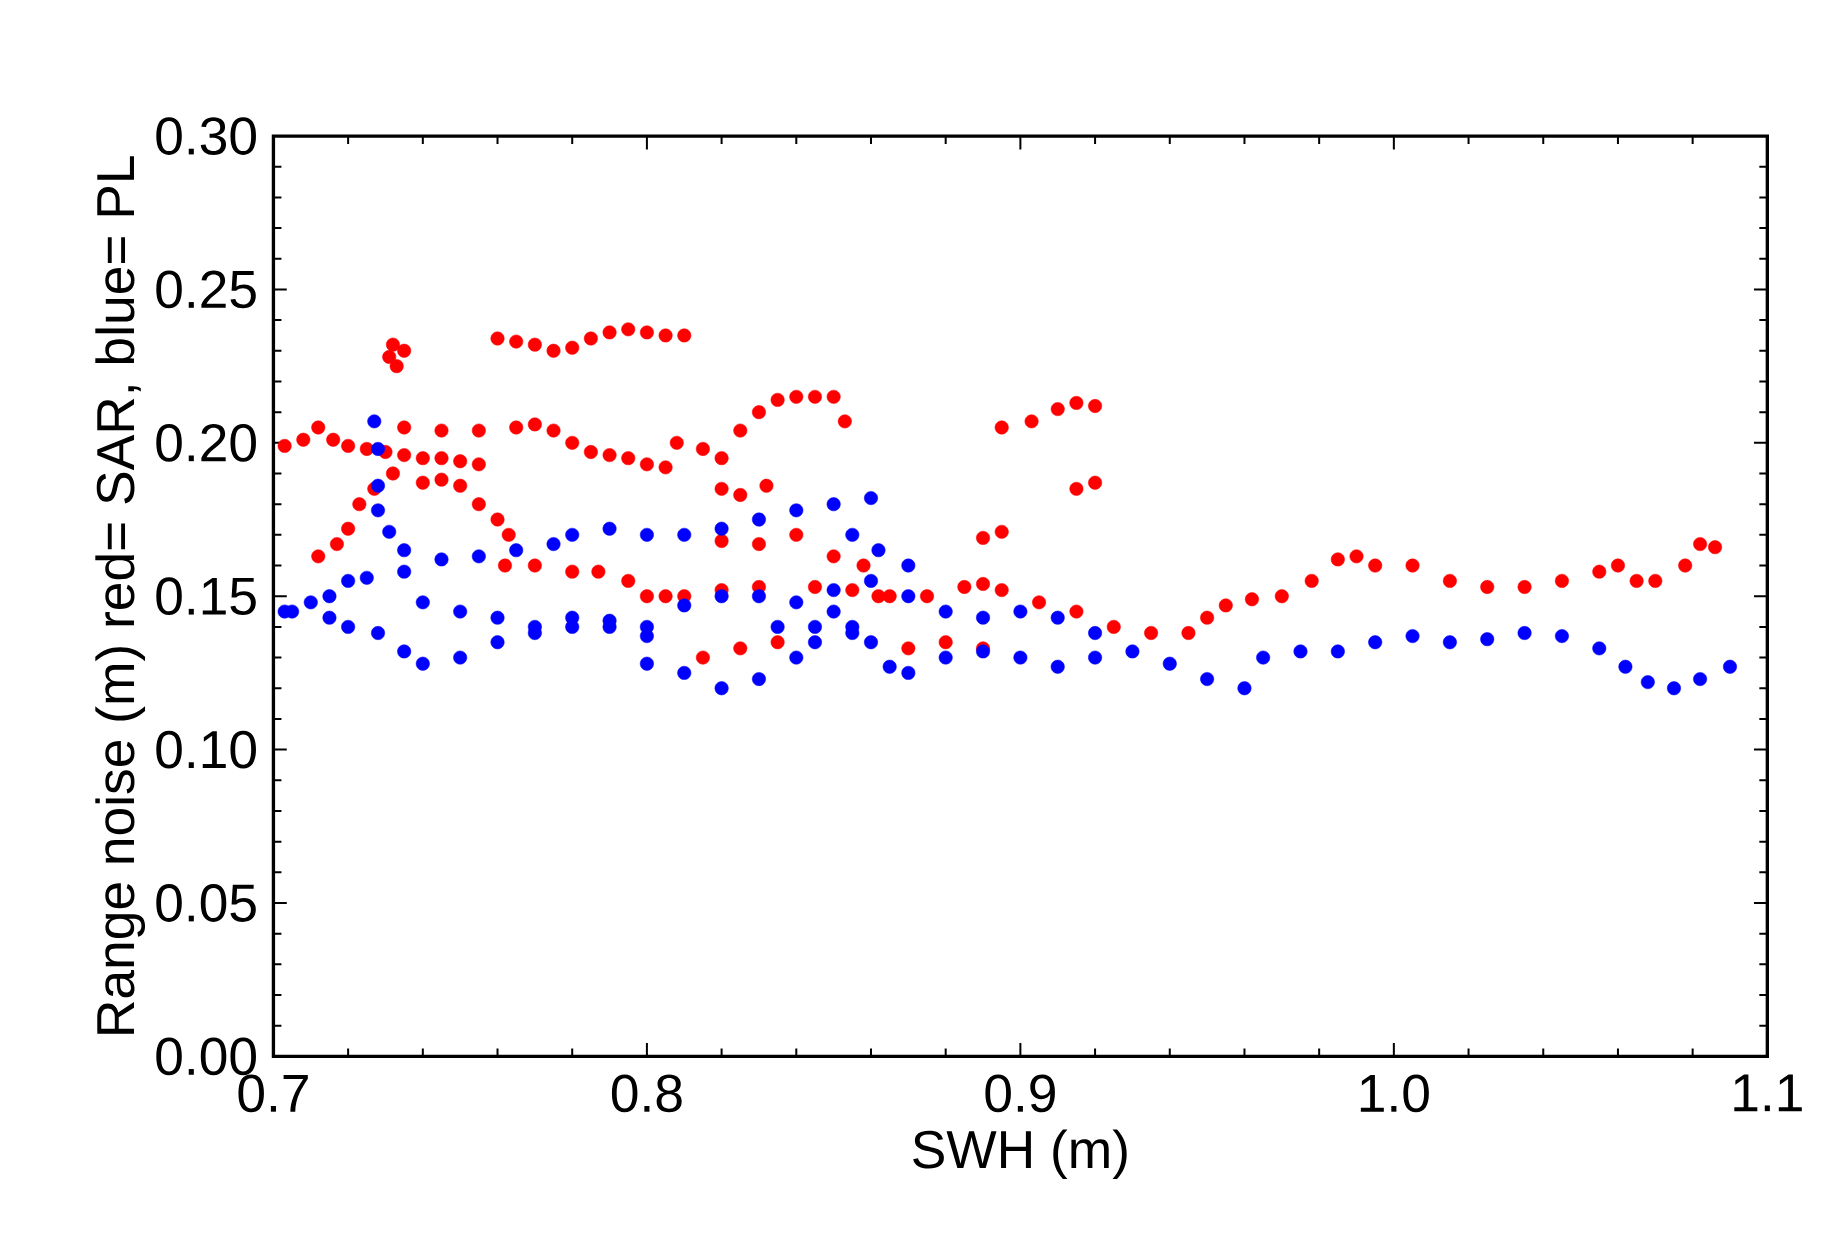 The width and height of the screenshot is (1830, 1243). Describe the element at coordinates (1394, 1093) in the screenshot. I see `x-tick-label: 1.0` at that location.